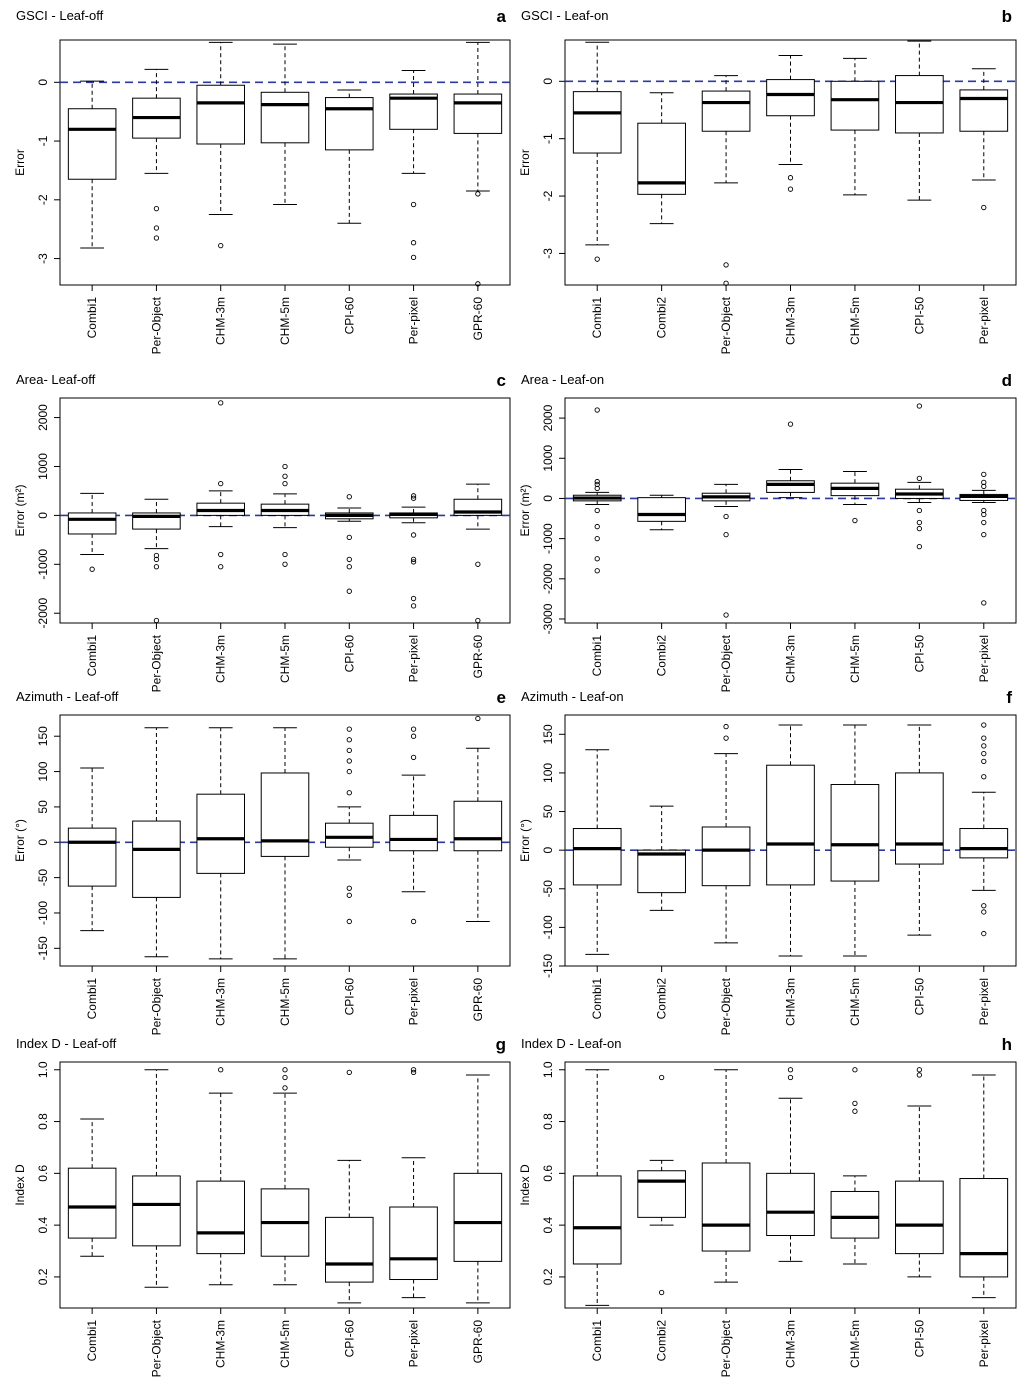 The height and width of the screenshot is (1388, 1024). I want to click on y-tick-label: -3000, so click(548, 618).